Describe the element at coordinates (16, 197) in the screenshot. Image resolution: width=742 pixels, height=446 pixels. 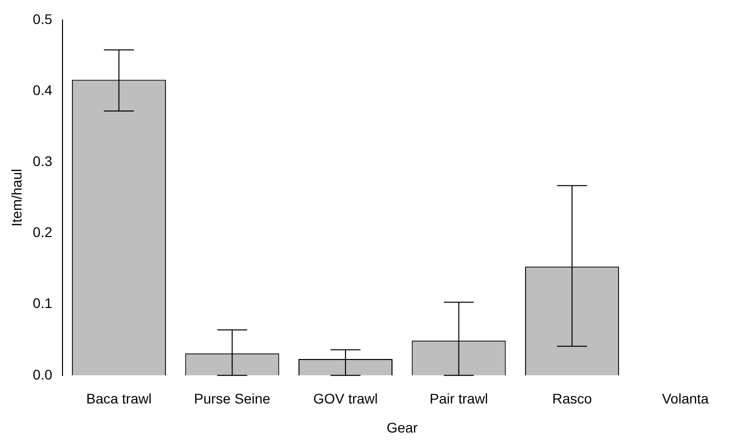
I see `y-axis-title: Item/haul` at that location.